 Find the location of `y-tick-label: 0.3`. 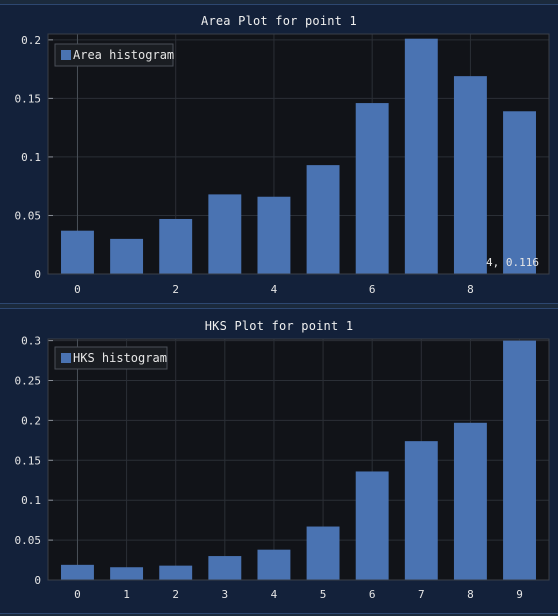

y-tick-label: 0.3 is located at coordinates (31, 341).